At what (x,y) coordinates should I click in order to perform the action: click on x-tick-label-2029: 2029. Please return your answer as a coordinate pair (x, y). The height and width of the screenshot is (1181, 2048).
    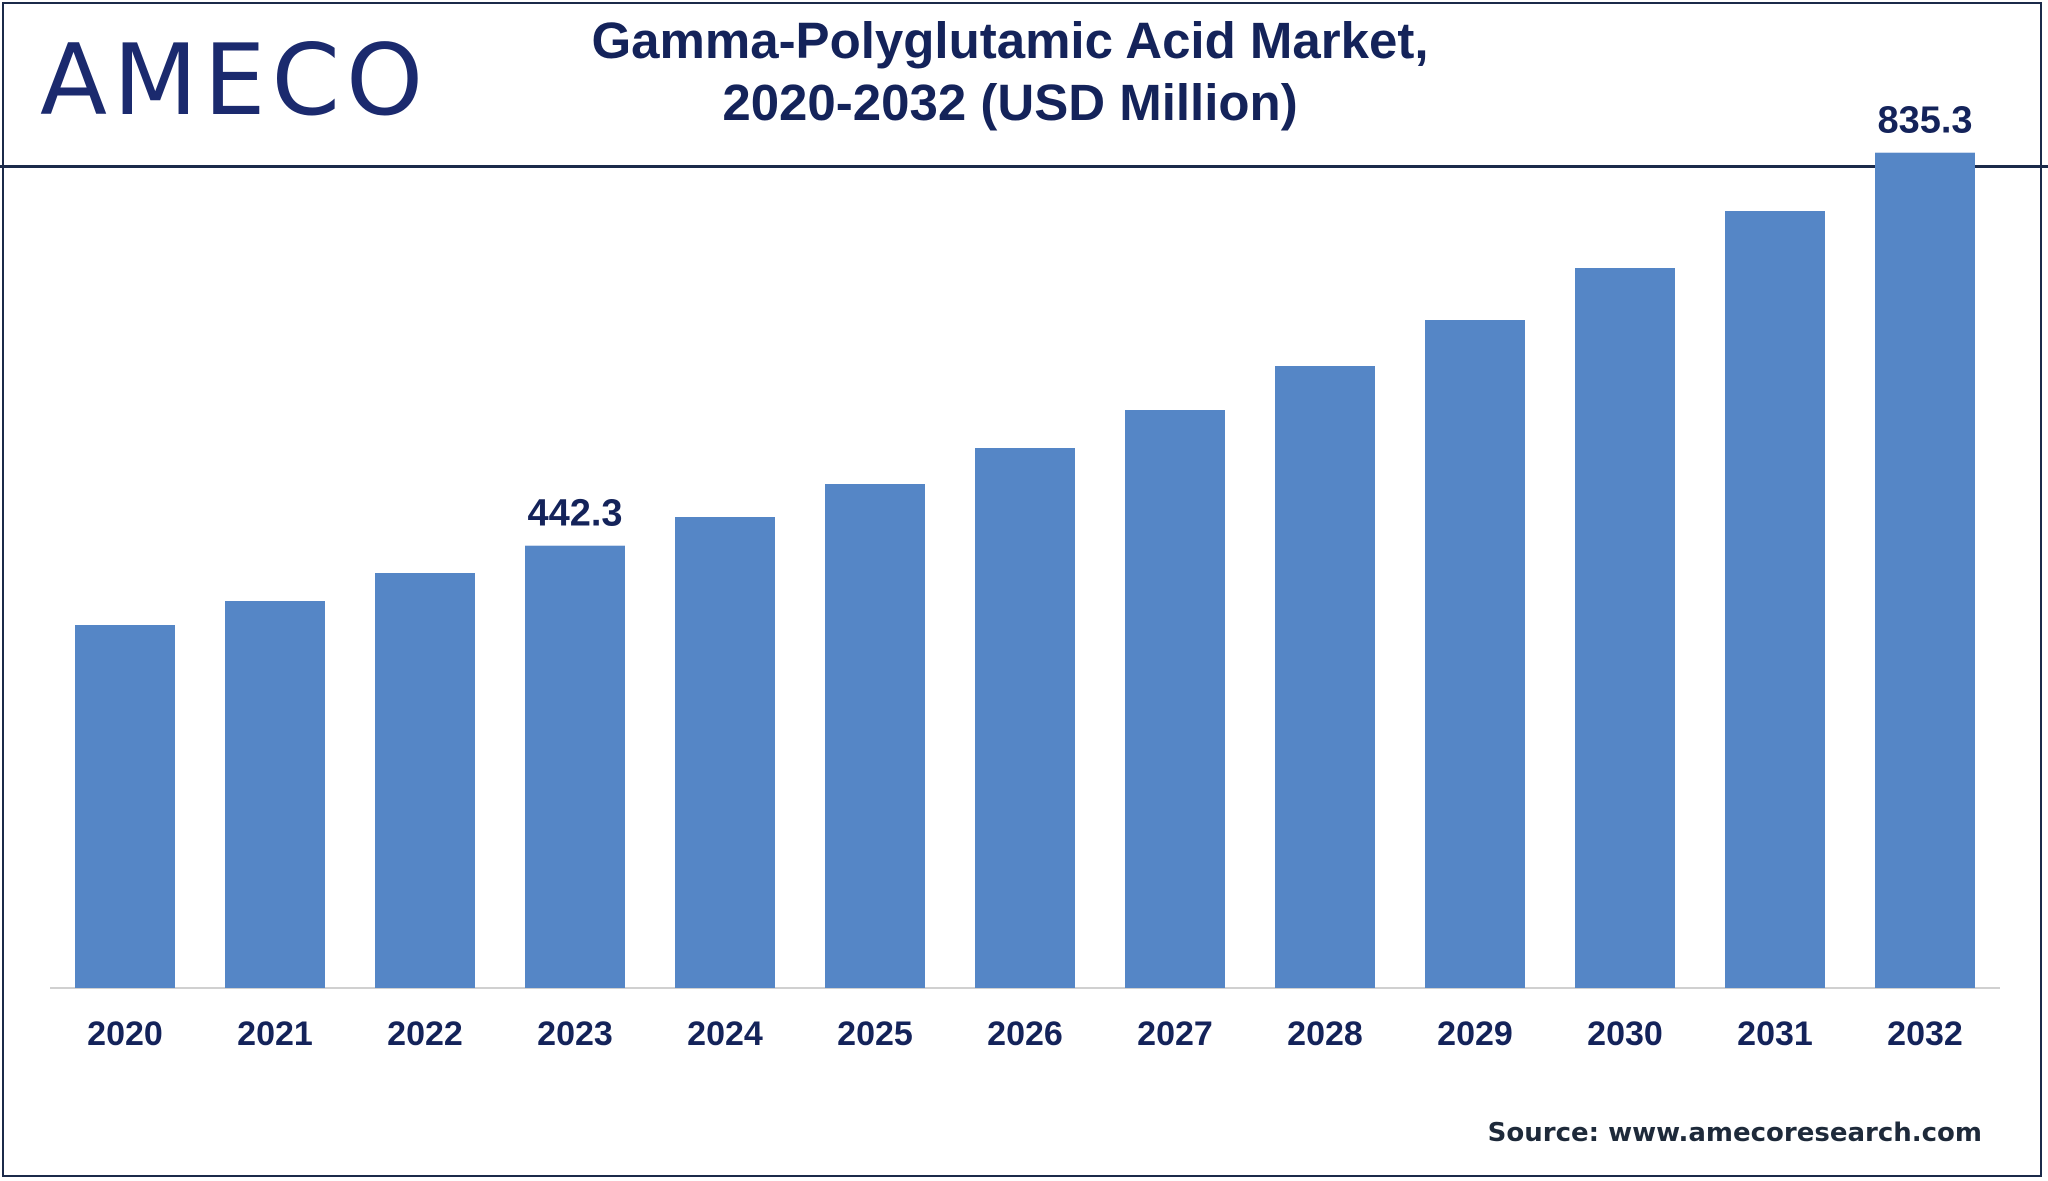
    Looking at the image, I should click on (1475, 1034).